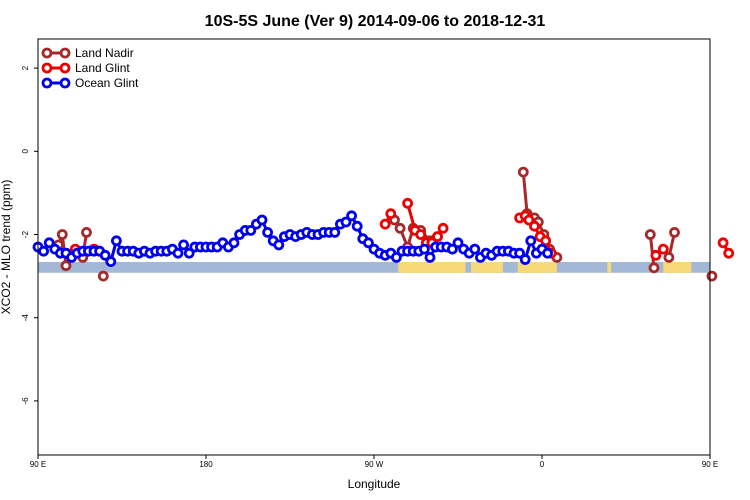 Image resolution: width=750 pixels, height=500 pixels. I want to click on y-axis: 2 0 -2 -4 -6, so click(29, 234).